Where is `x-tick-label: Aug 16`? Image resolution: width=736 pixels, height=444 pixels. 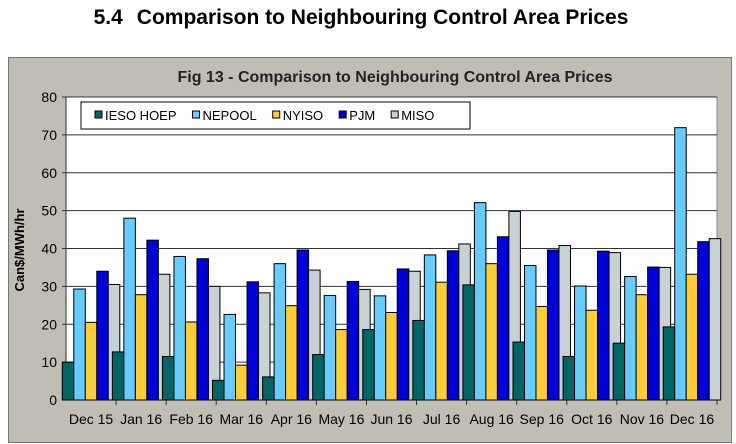 x-tick-label: Aug 16 is located at coordinates (491, 419).